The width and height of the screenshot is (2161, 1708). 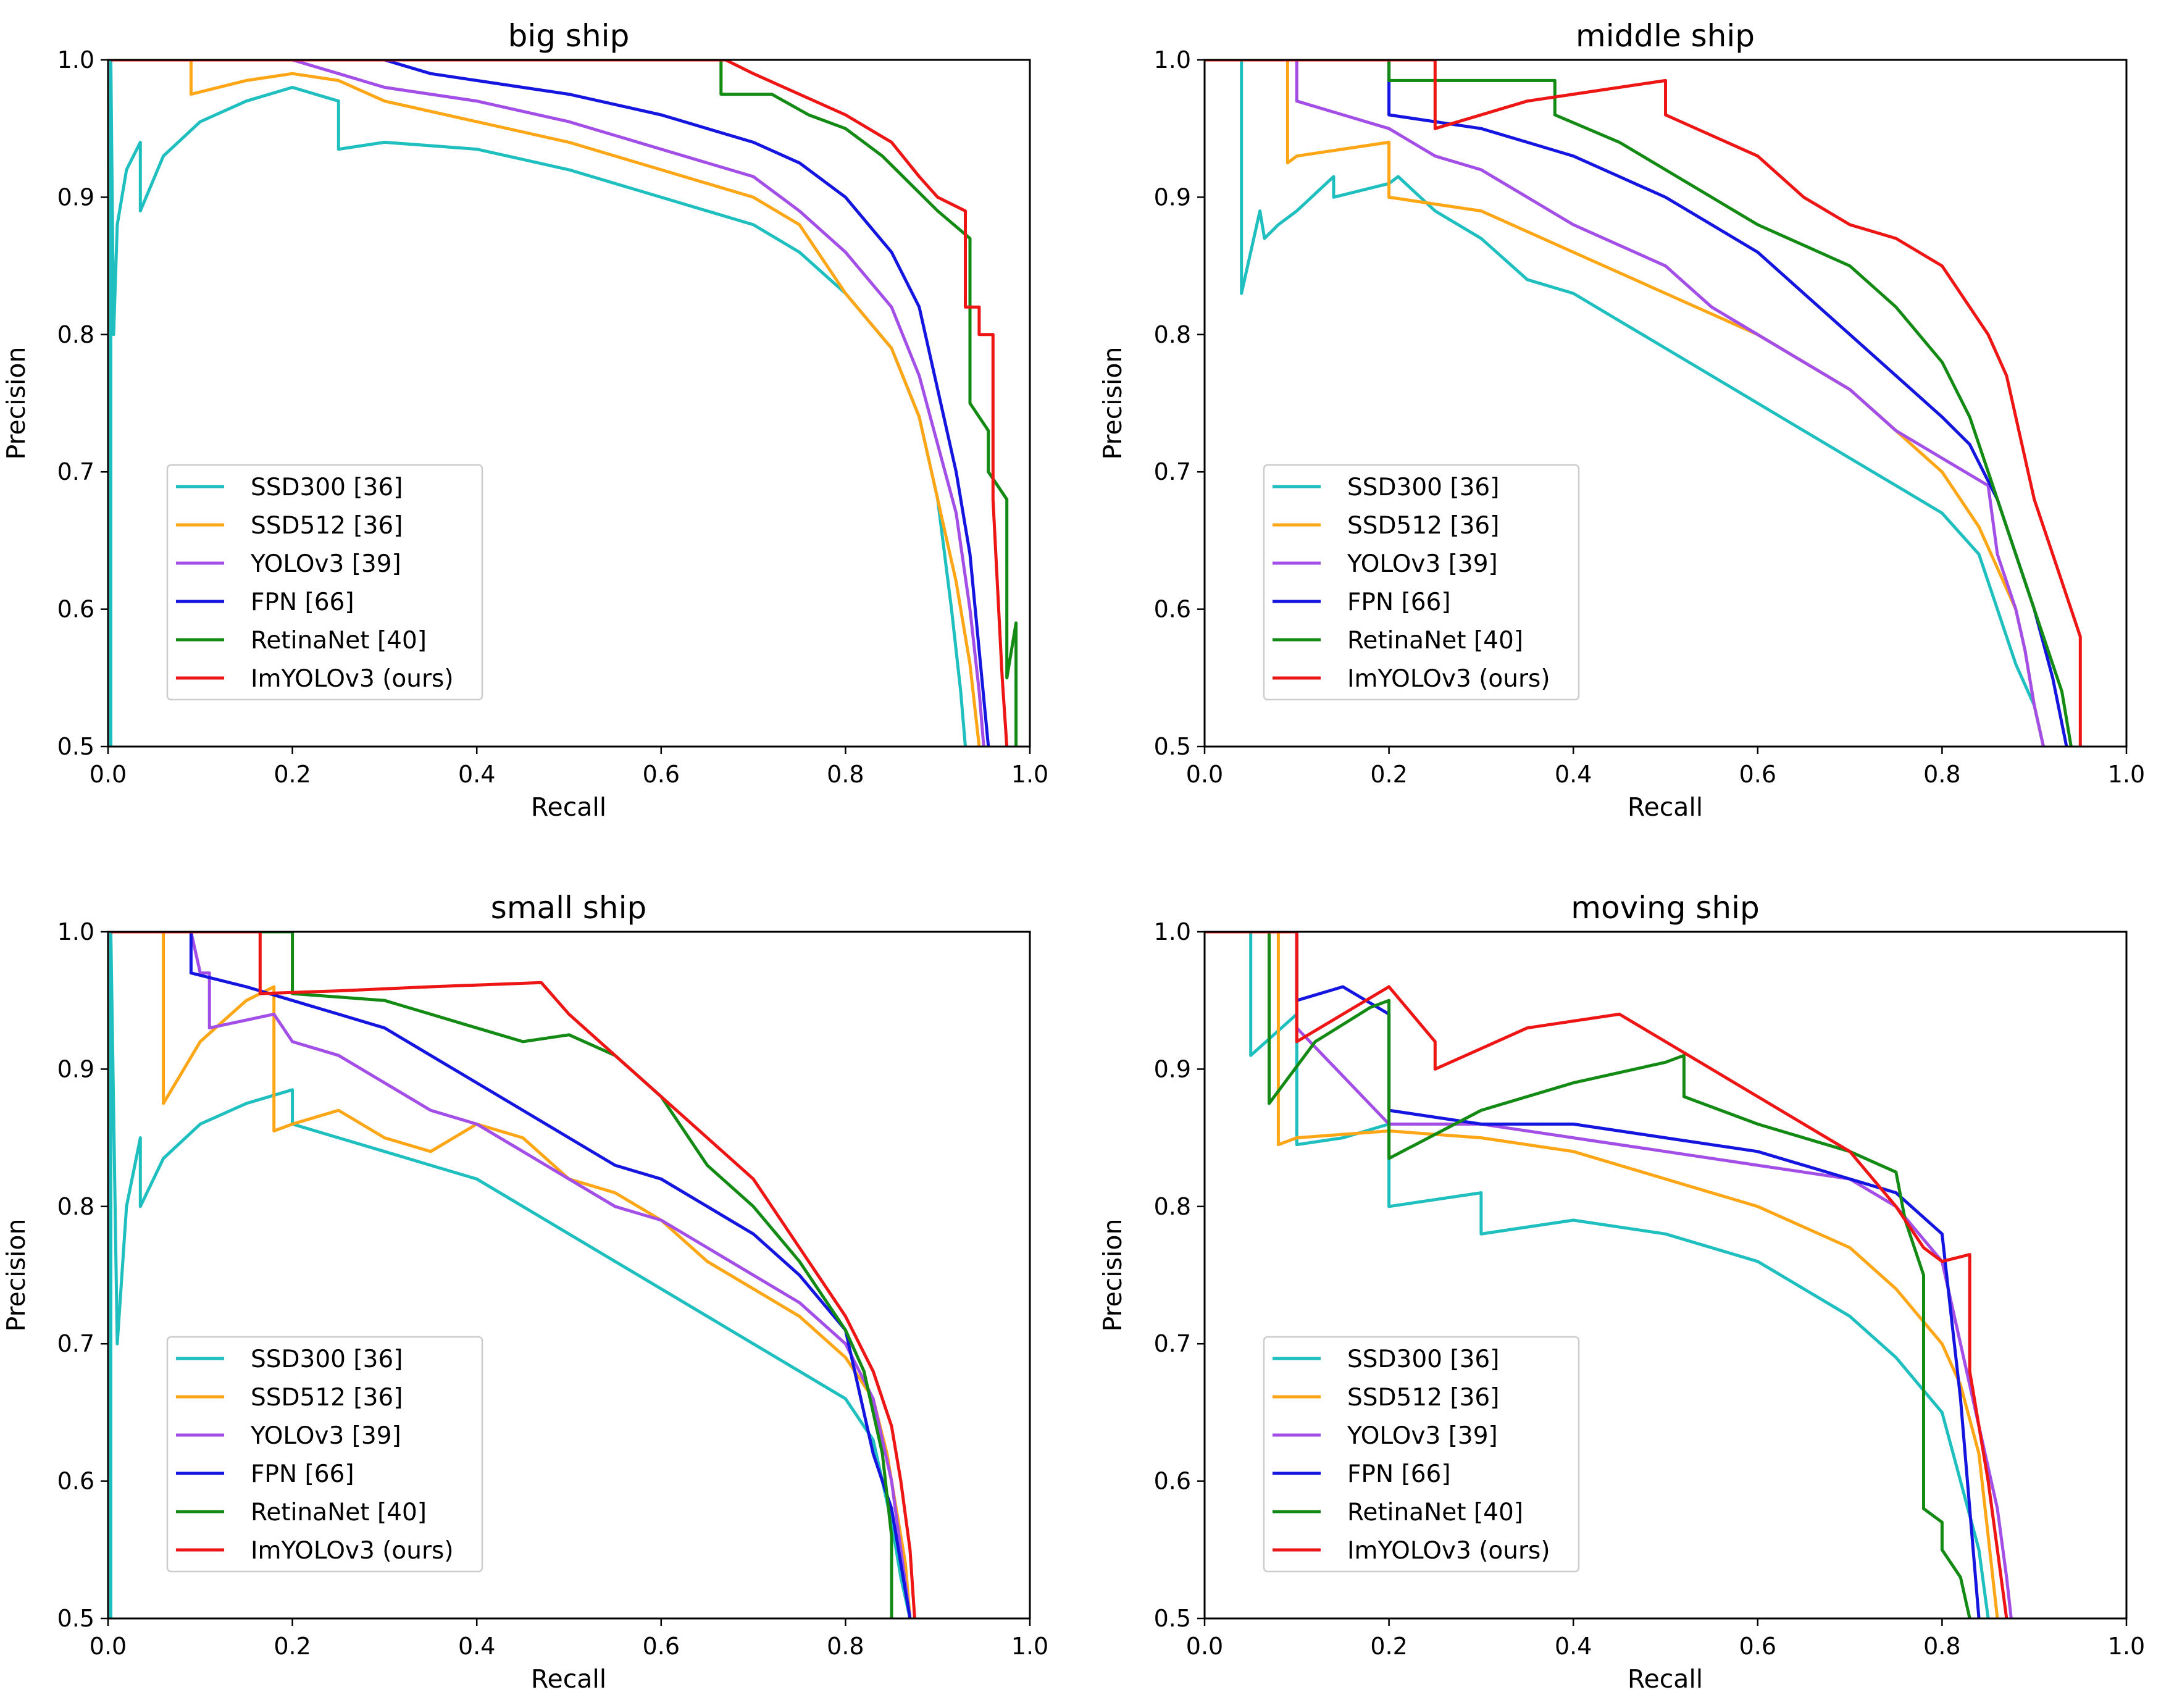 I want to click on panel-title: middle ship, so click(x=1665, y=36).